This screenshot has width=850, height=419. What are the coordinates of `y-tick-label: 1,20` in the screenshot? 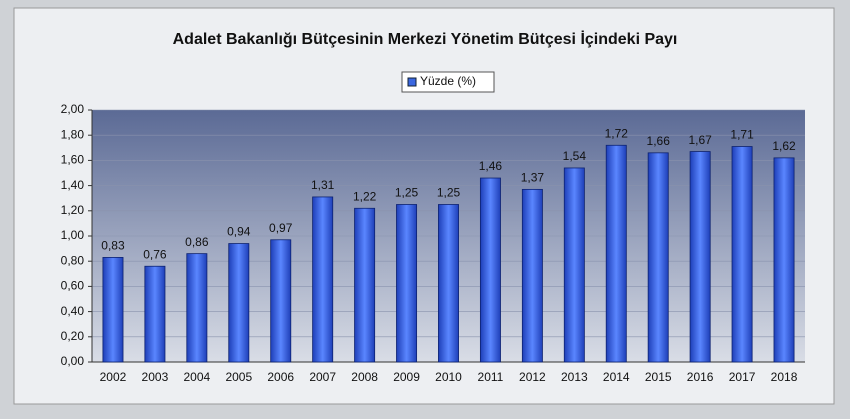 It's located at (73, 210).